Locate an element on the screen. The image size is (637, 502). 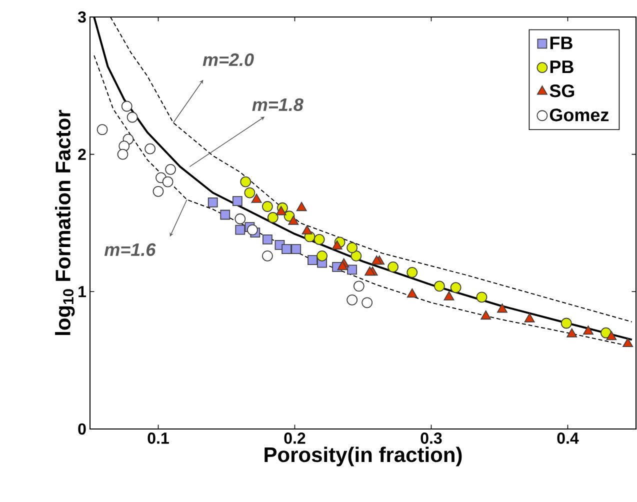
legend-label: FB is located at coordinates (561, 43).